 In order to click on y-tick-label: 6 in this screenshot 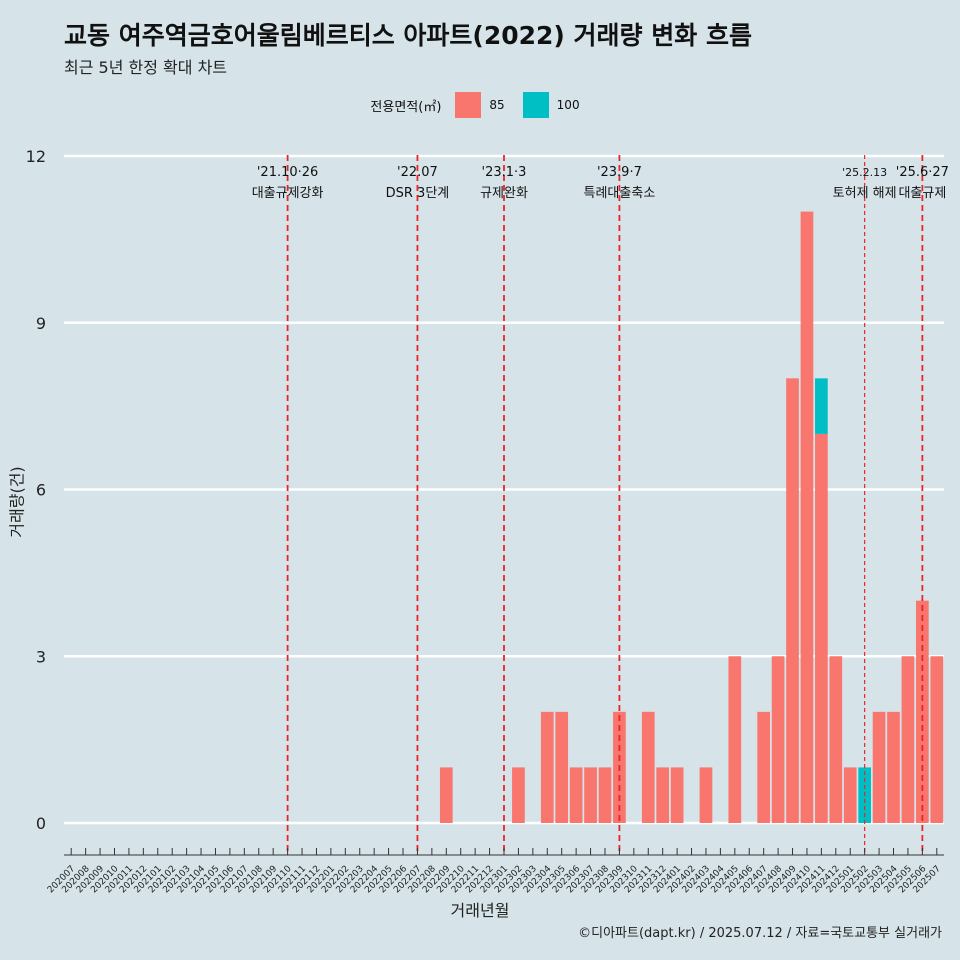, I will do `click(41, 490)`.